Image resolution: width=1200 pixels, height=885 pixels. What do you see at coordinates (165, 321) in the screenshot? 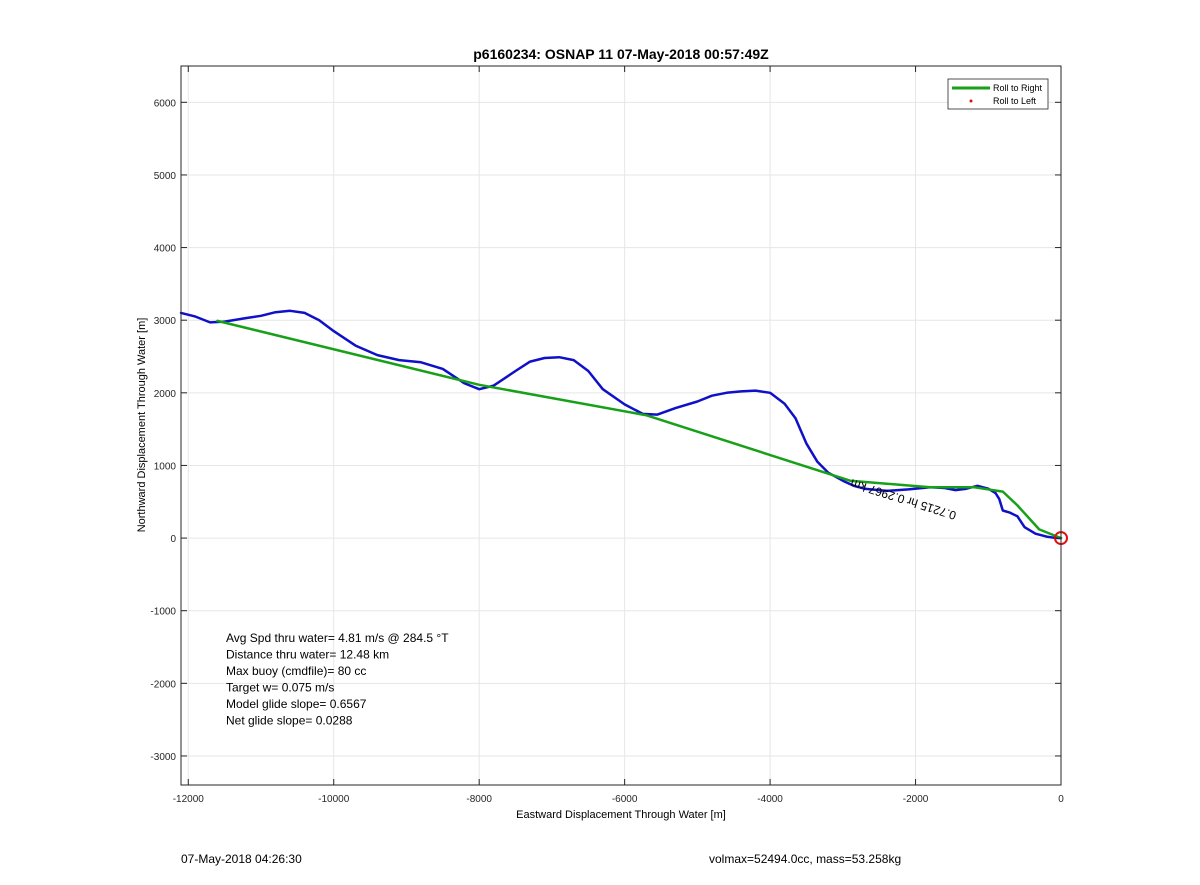
I see `y-tick-label: 3000` at bounding box center [165, 321].